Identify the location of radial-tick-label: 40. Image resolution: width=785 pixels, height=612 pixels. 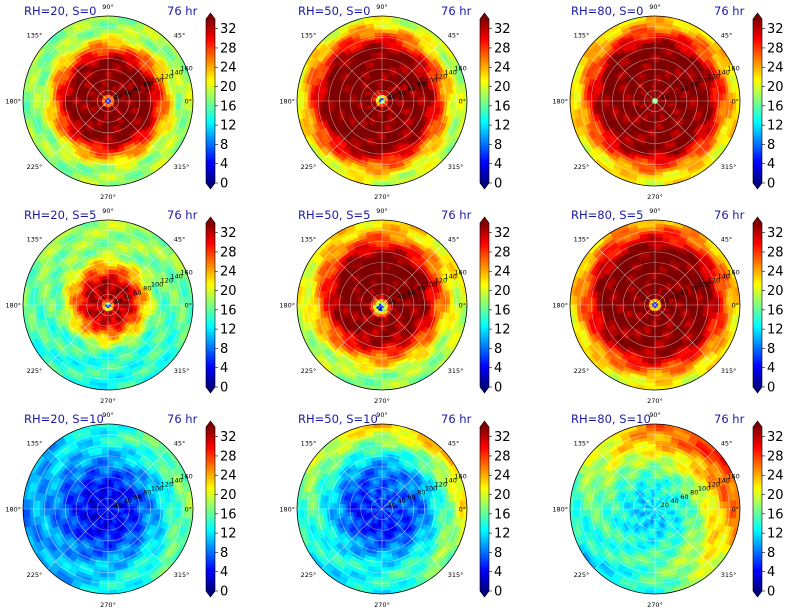
(674, 93).